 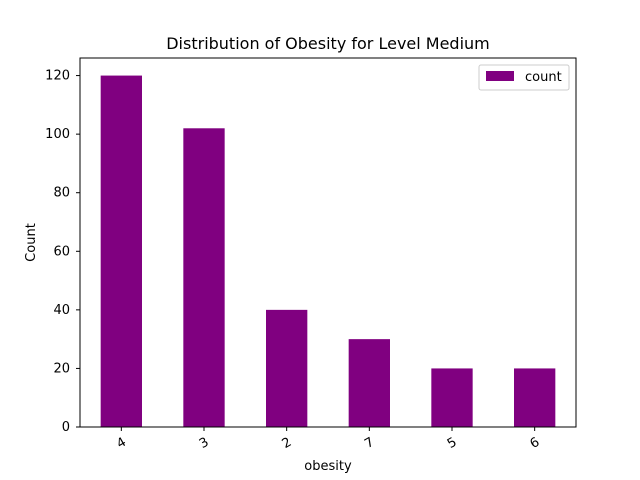 I want to click on y-axis: 0 20 40 60 80 100 120, so click(x=62, y=252).